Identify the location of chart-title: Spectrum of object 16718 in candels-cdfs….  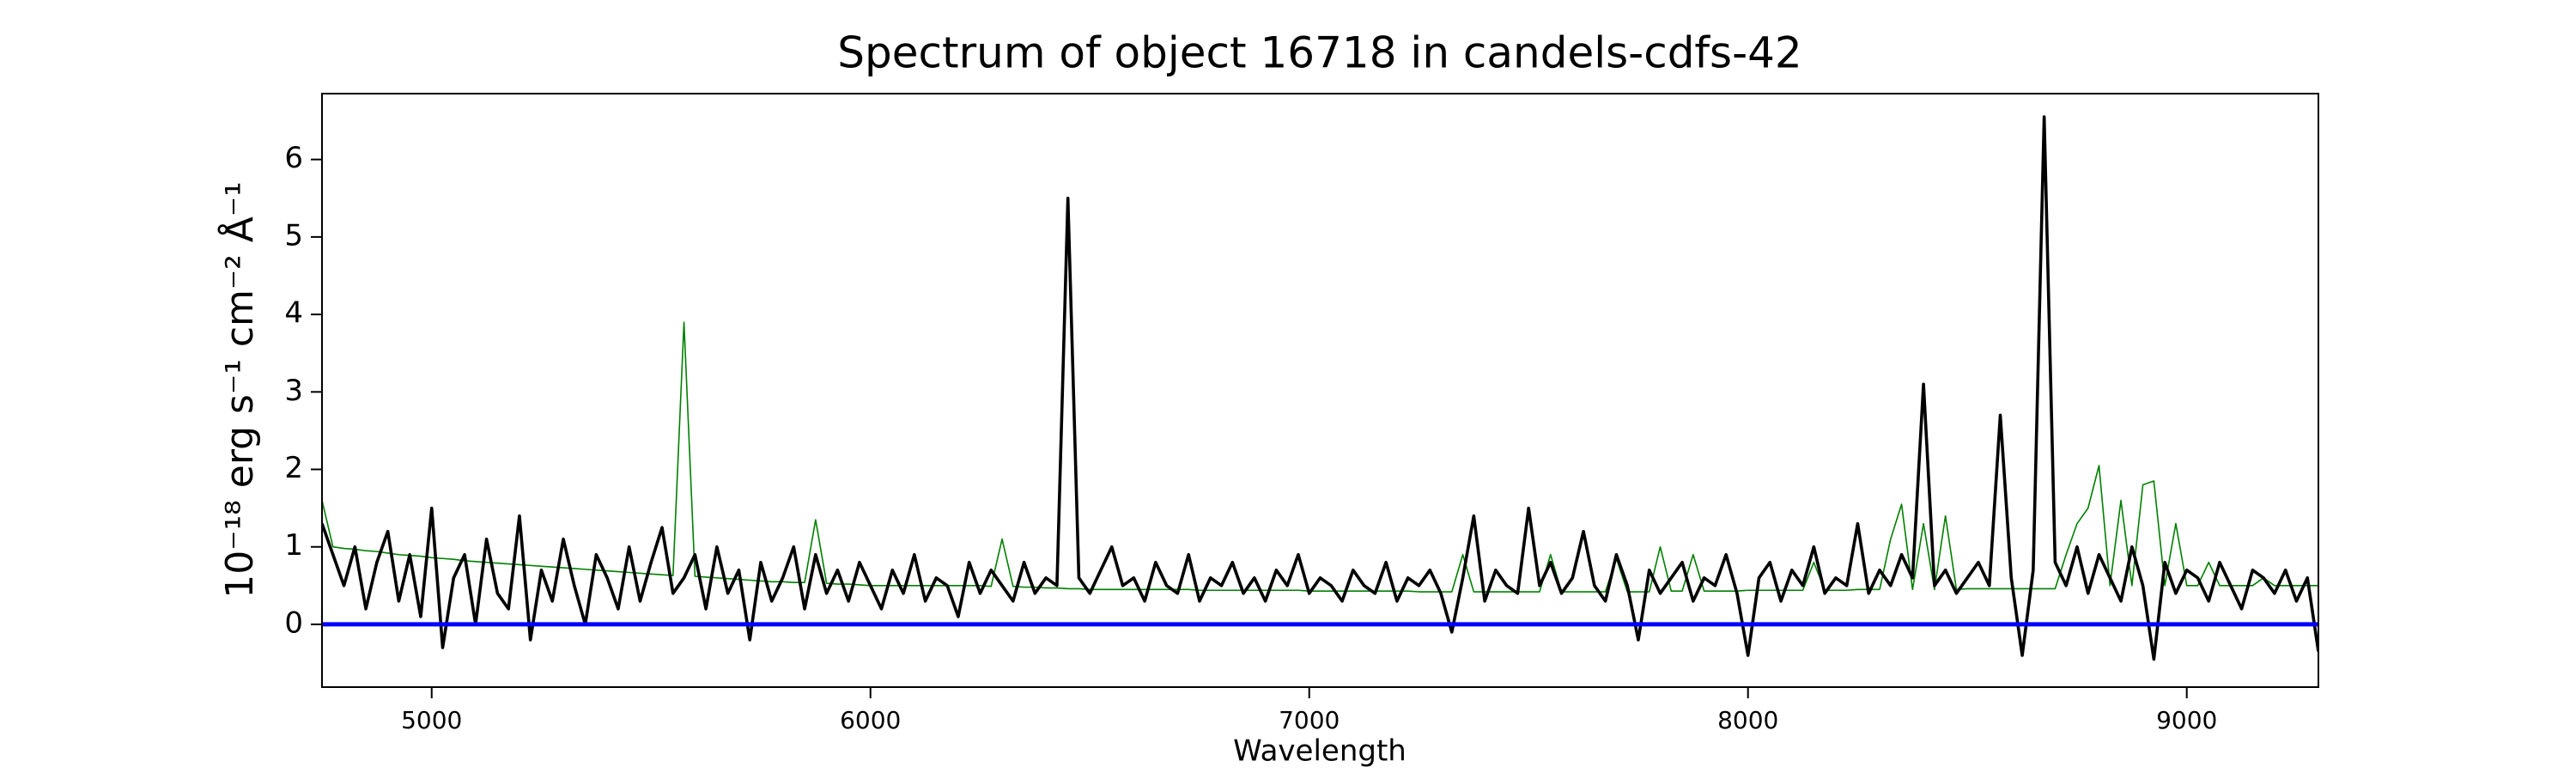
(1319, 53).